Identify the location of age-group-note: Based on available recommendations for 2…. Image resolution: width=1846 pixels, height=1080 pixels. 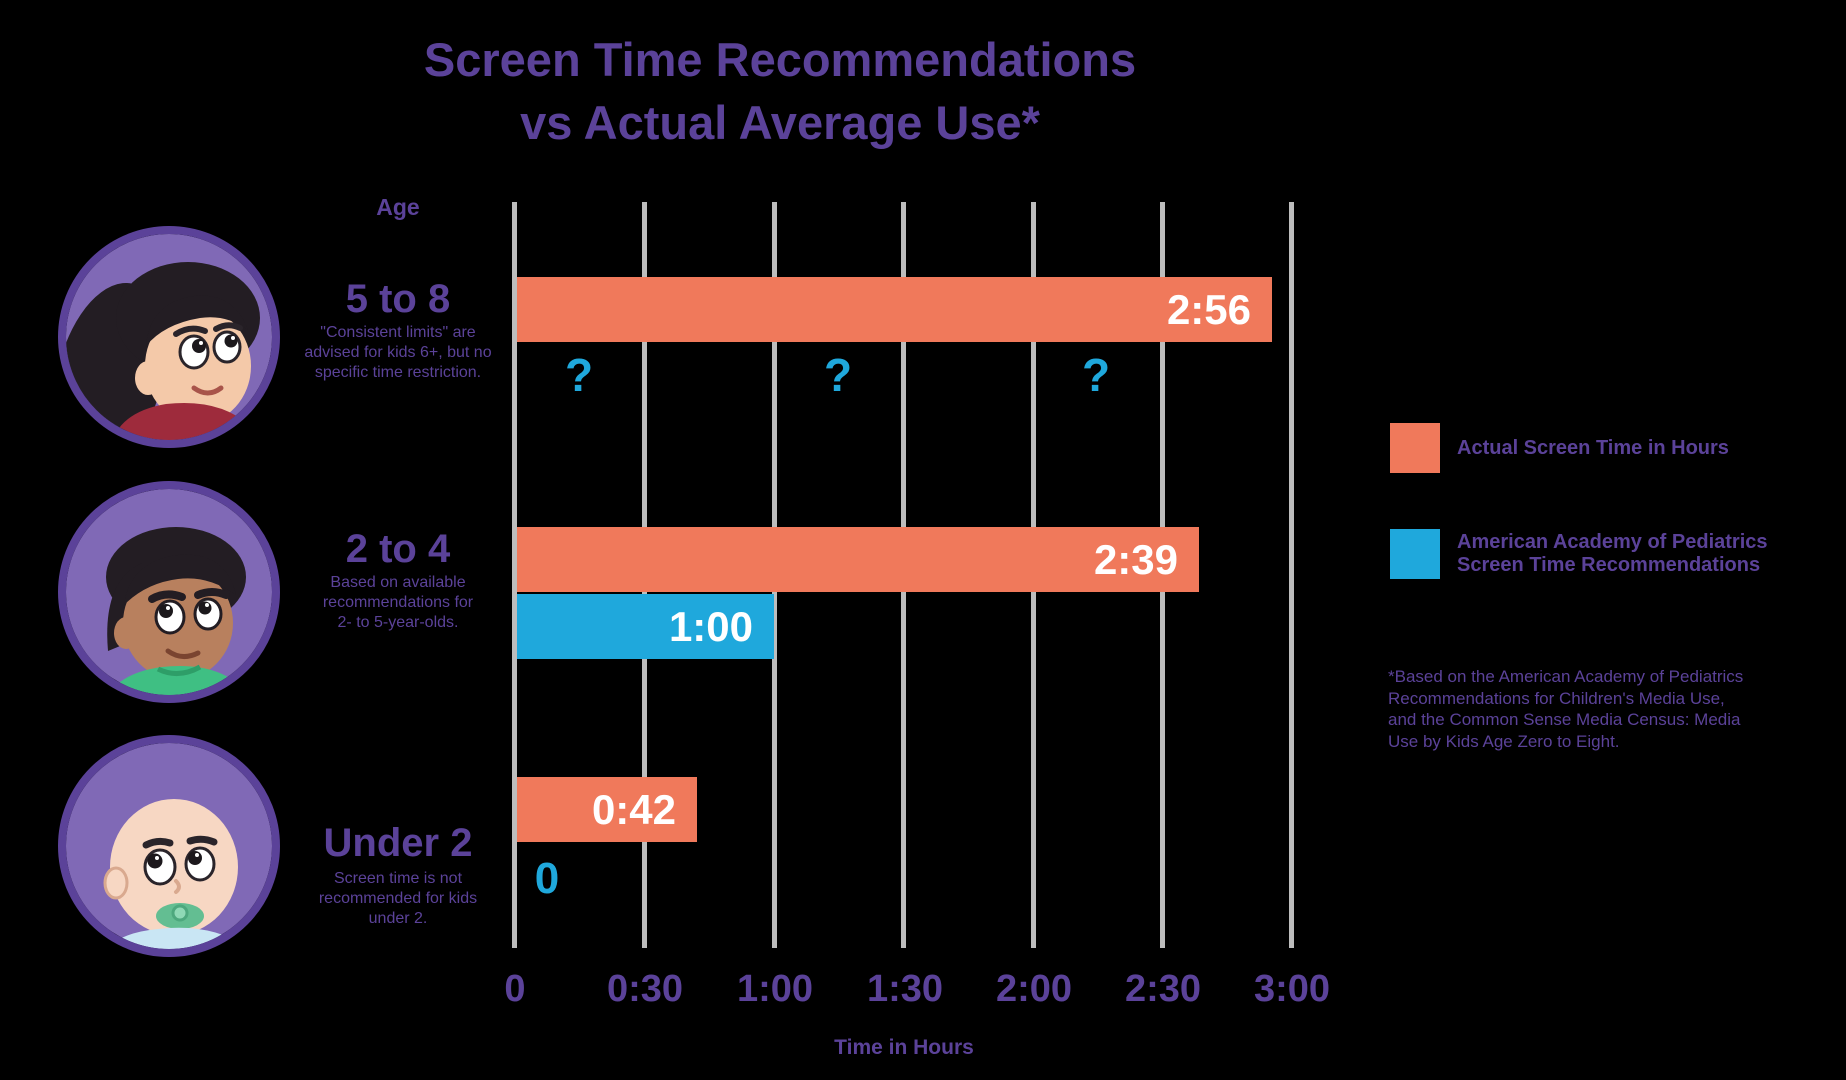
(398, 602).